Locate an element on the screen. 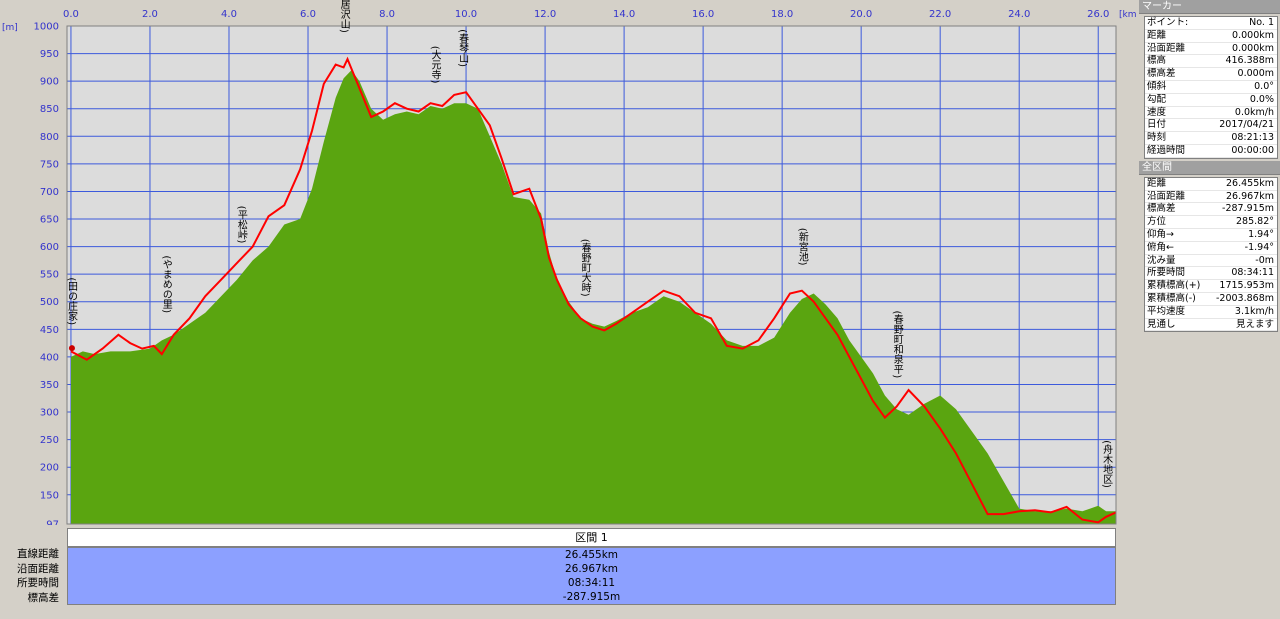 The width and height of the screenshot is (1280, 619). x-tick-label: 10.0 is located at coordinates (466, 14).